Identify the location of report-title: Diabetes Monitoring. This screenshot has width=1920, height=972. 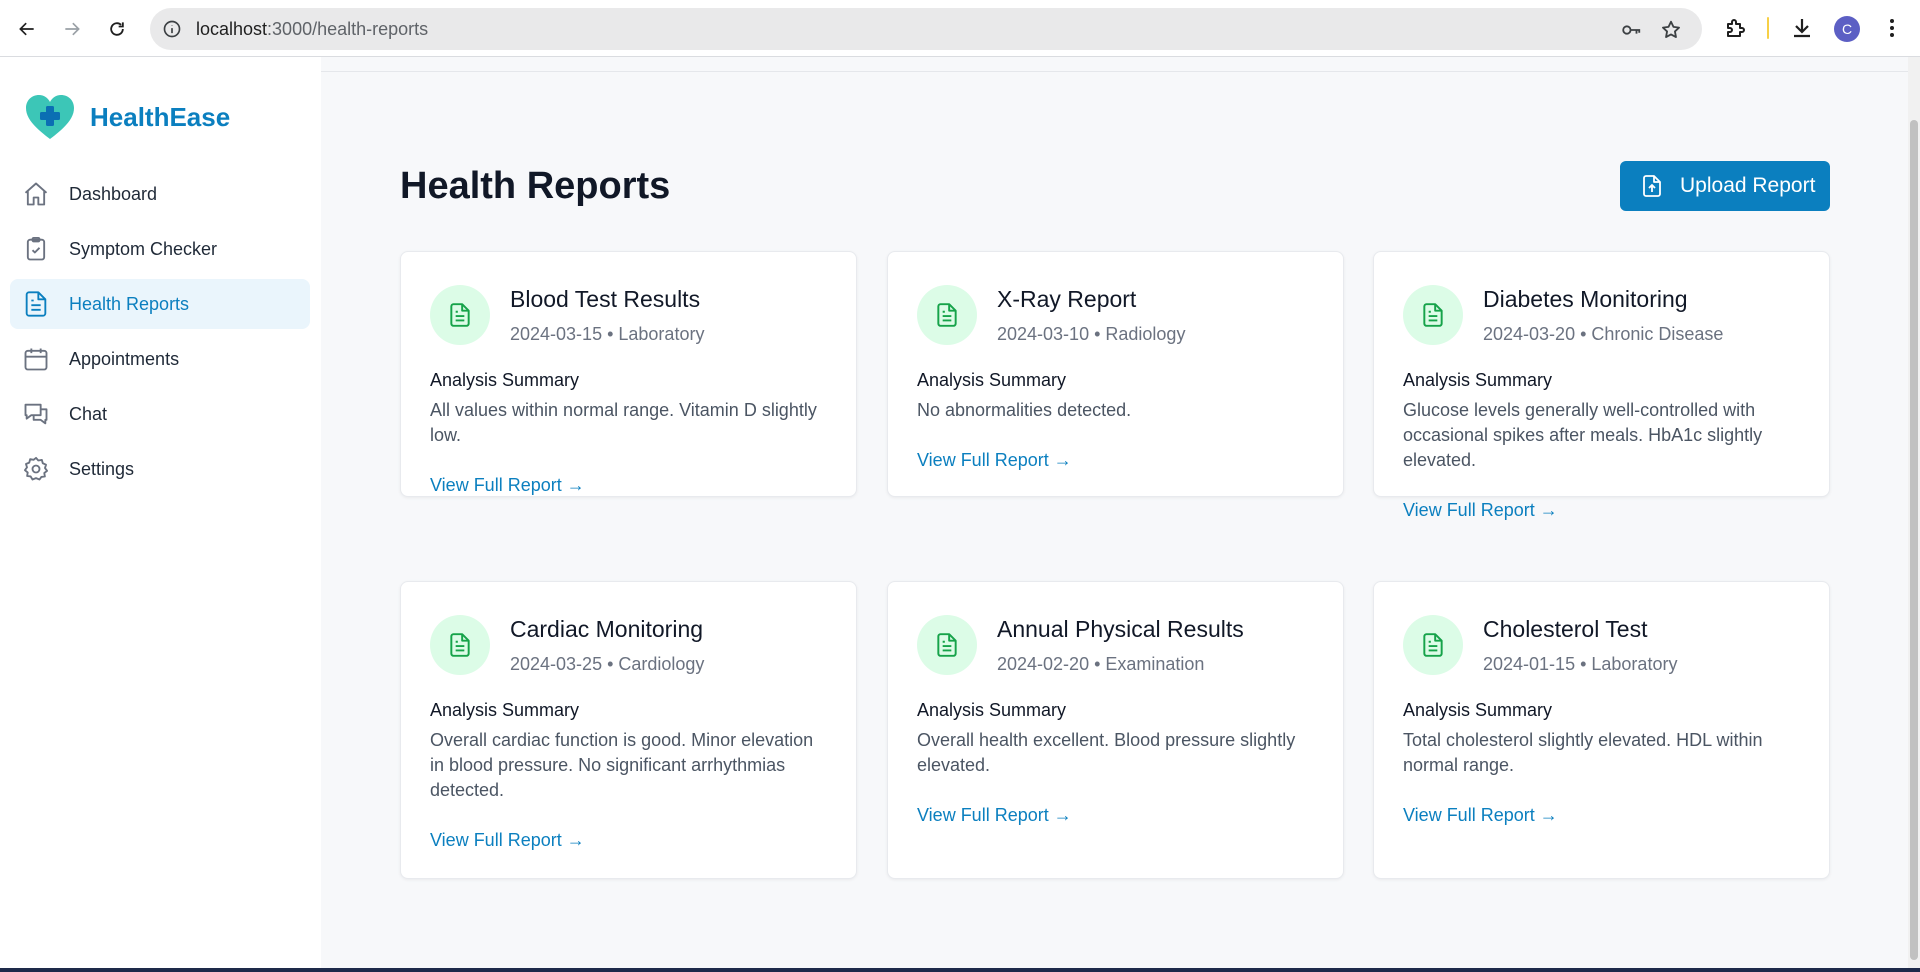
(1585, 299).